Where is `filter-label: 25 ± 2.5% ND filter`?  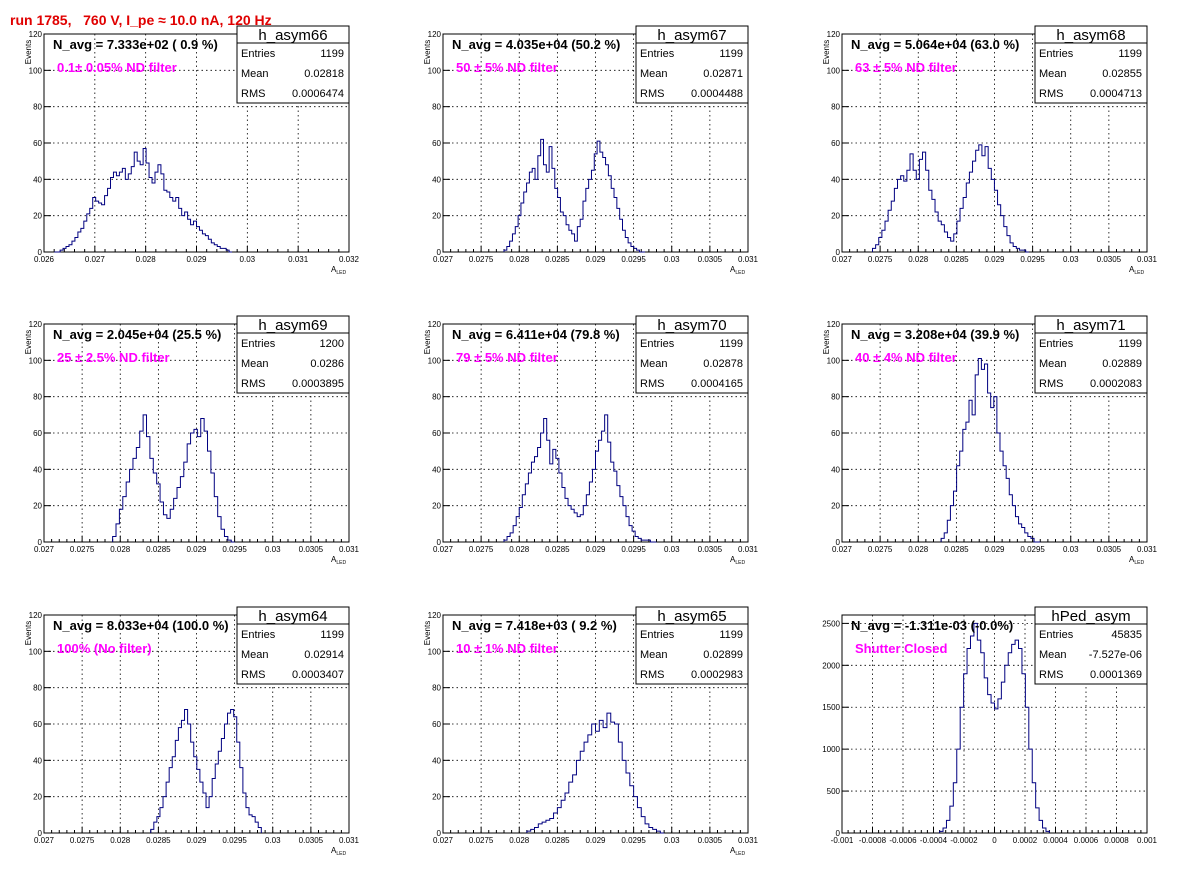
filter-label: 25 ± 2.5% ND filter is located at coordinates (113, 357).